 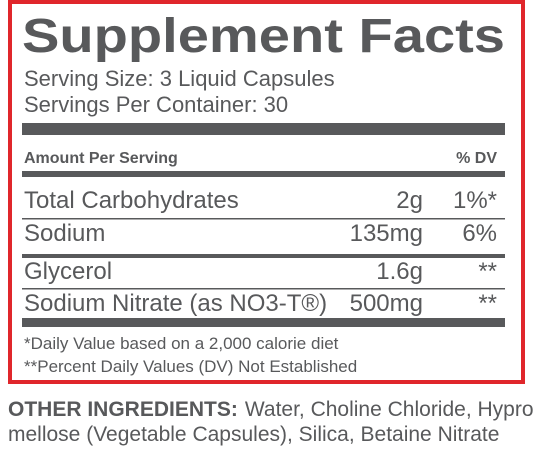 What do you see at coordinates (386, 303) in the screenshot?
I see `row-amount: 500mg` at bounding box center [386, 303].